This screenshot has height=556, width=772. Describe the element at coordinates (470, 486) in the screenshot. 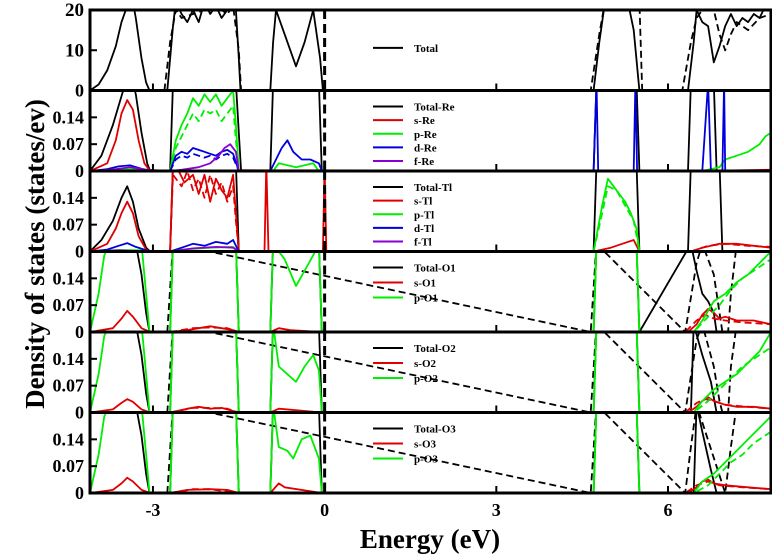

I see `series-s-o3-dash` at that location.